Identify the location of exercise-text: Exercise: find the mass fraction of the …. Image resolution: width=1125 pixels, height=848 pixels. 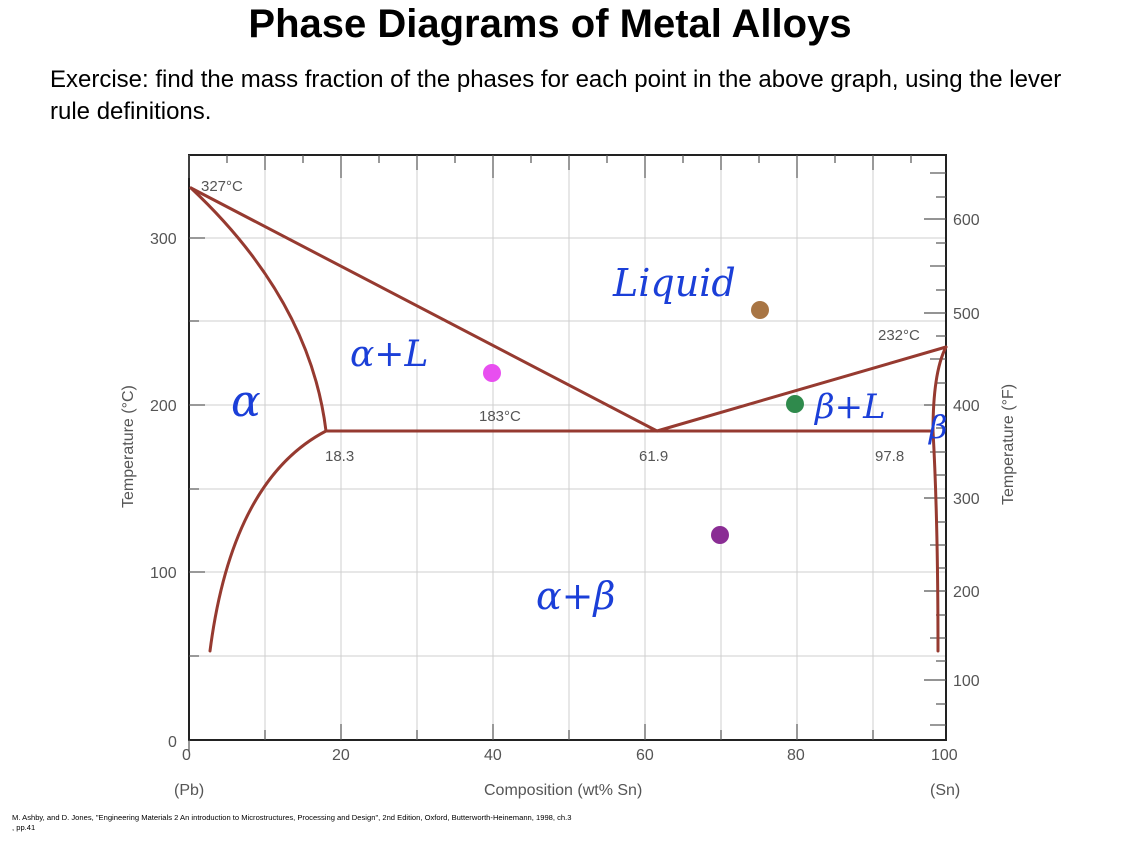
(556, 95).